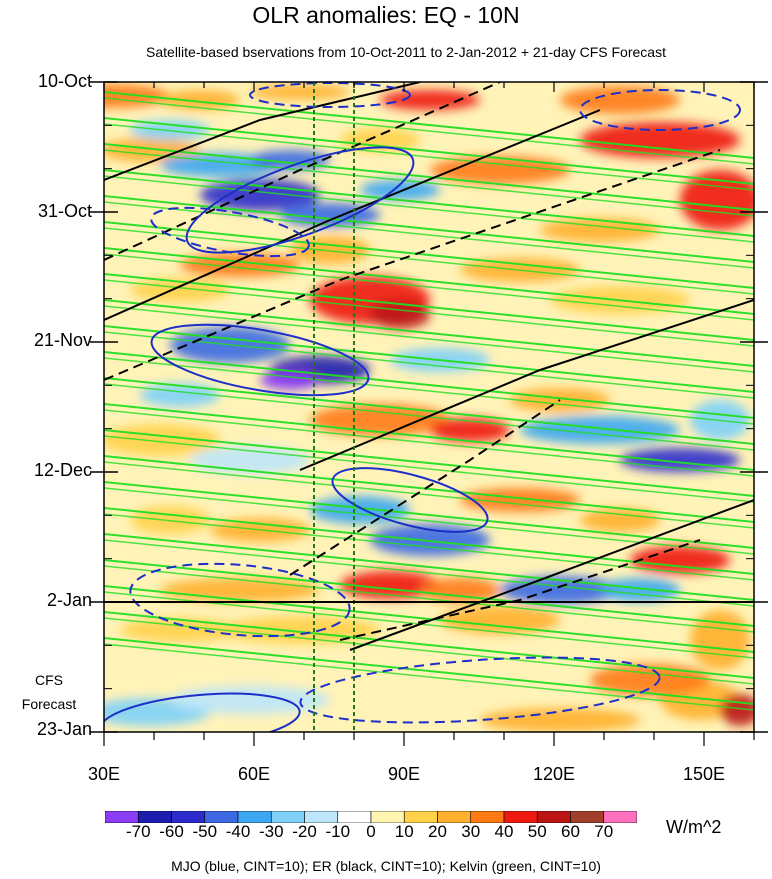 The width and height of the screenshot is (772, 879). Describe the element at coordinates (437, 831) in the screenshot. I see `colorbar-tick-label: 20` at that location.